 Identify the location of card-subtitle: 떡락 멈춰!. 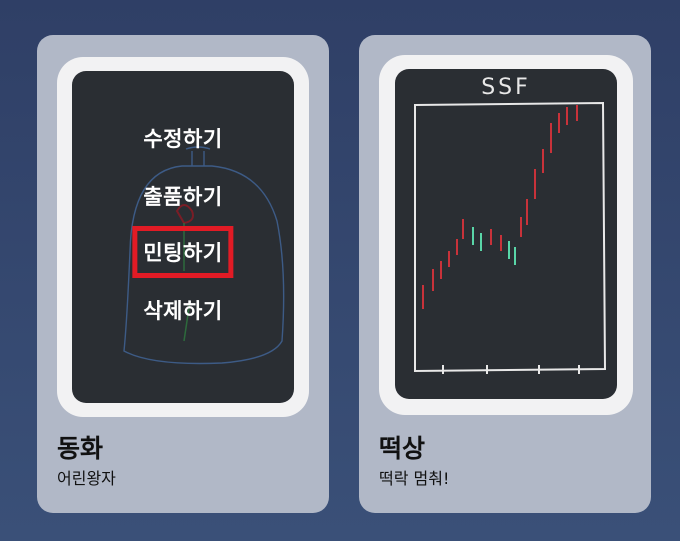
(414, 478).